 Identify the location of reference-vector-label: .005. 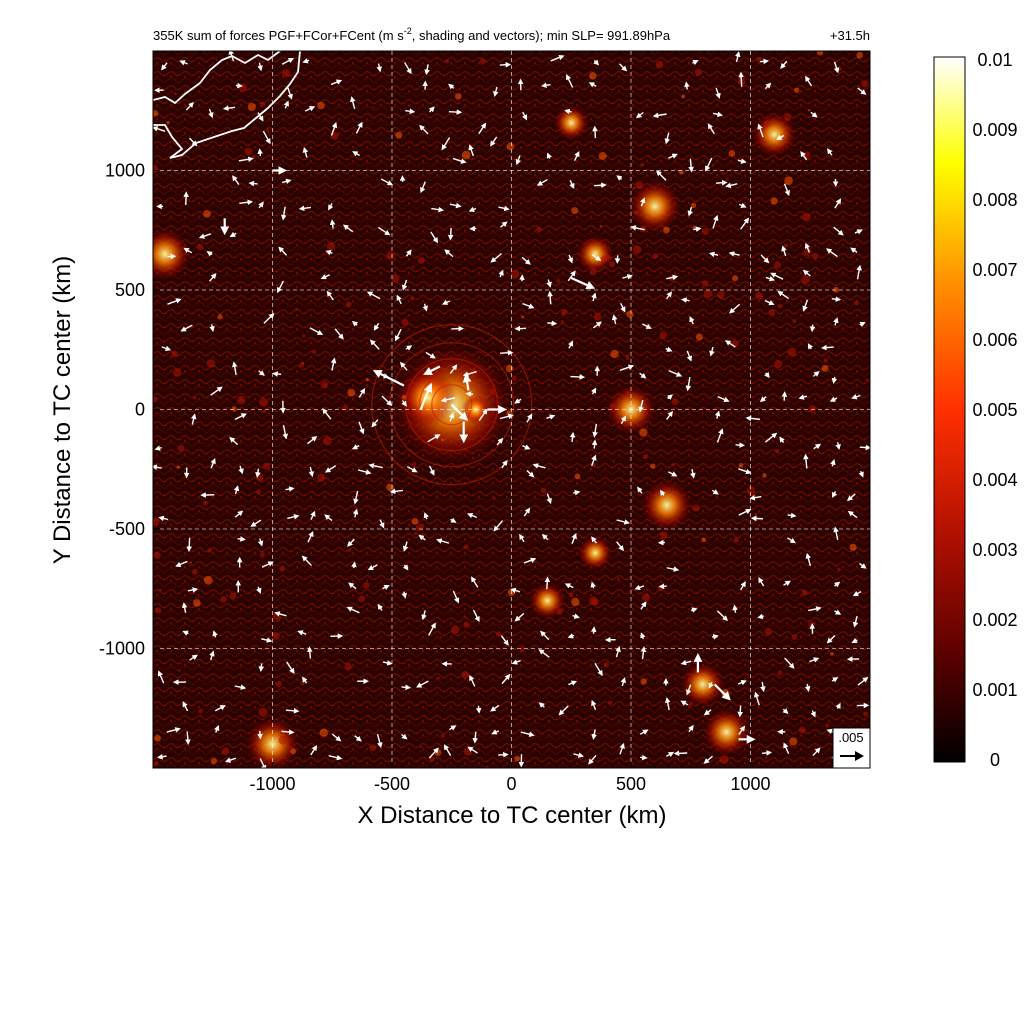
(850, 737).